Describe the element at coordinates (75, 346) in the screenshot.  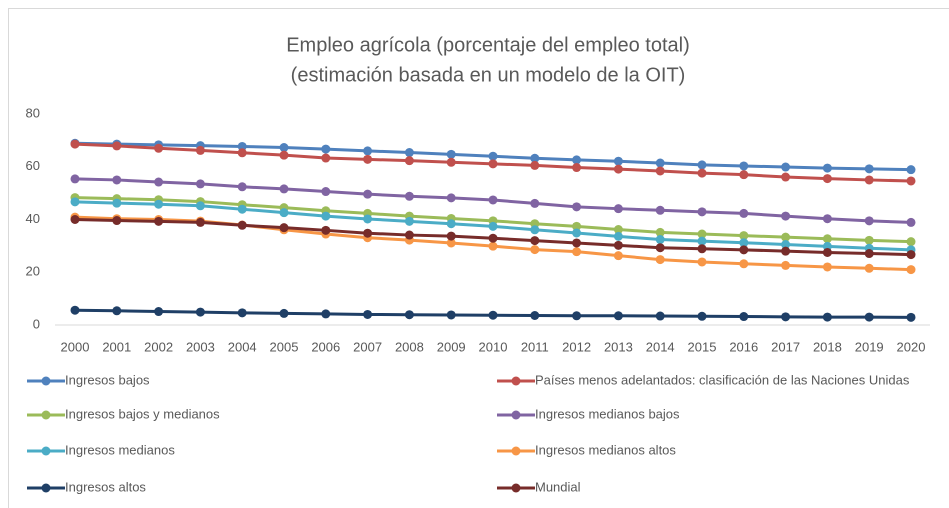
I see `x-tick-label: 2000` at that location.